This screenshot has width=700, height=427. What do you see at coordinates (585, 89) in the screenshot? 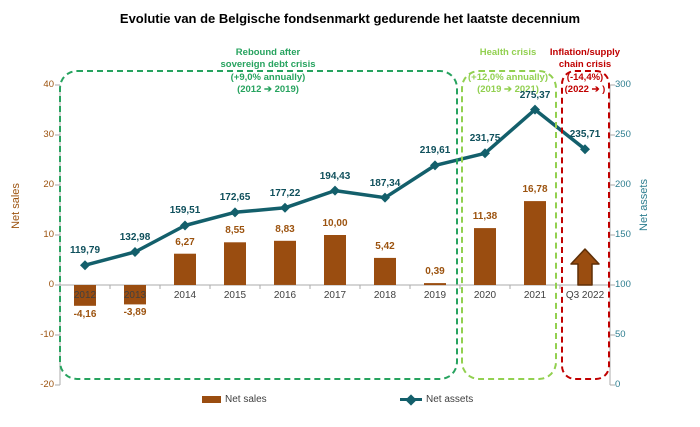
I see `annotation-inflation-line4: (2022 ➔ )` at bounding box center [585, 89].